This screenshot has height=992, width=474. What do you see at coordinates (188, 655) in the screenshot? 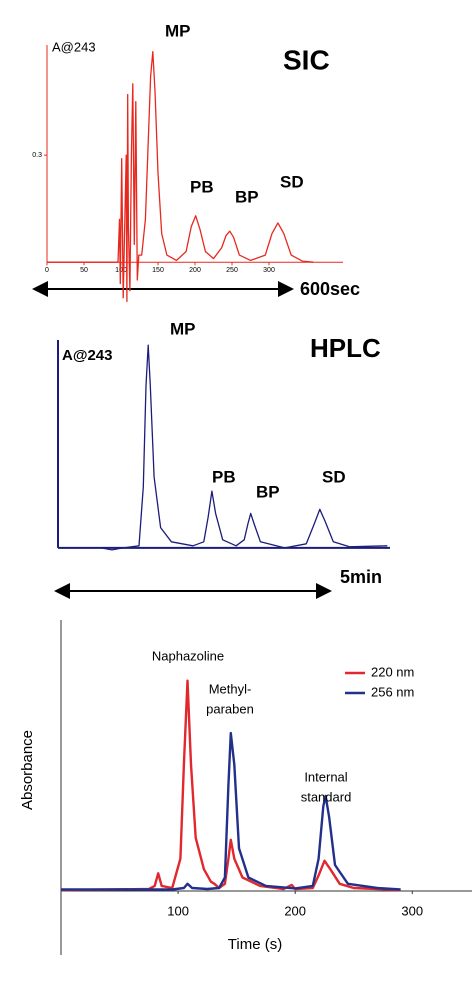
I see `peak-annotation: Naphazoline` at bounding box center [188, 655].